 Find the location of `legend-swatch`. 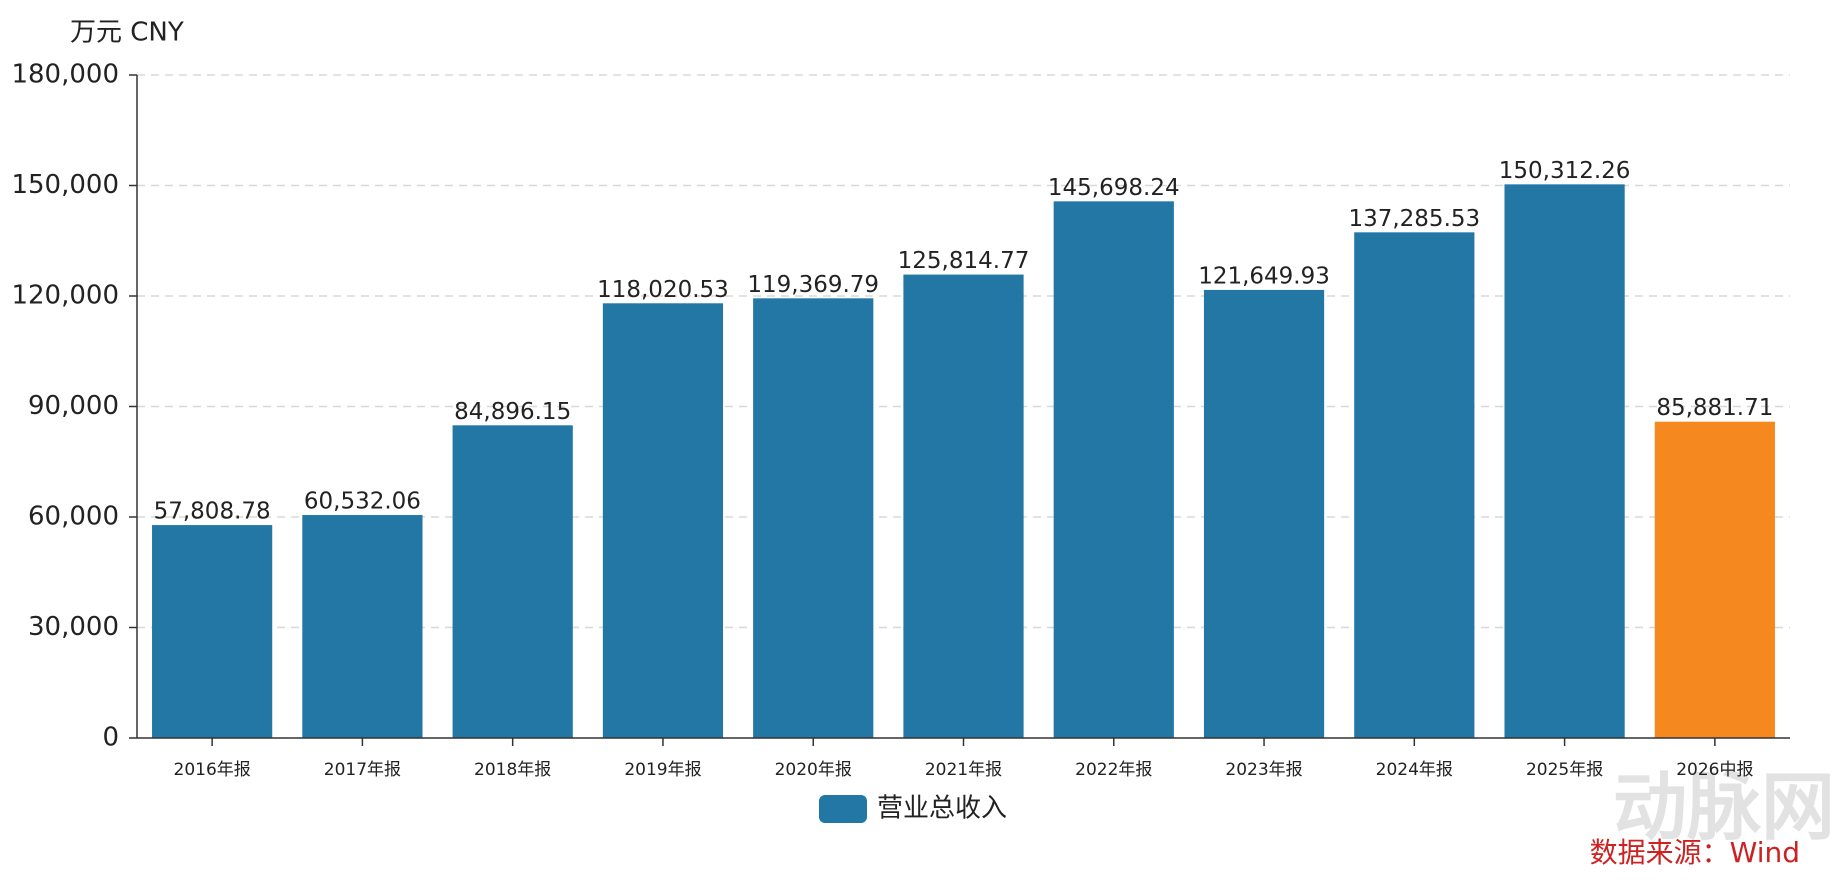

legend-swatch is located at coordinates (843, 809).